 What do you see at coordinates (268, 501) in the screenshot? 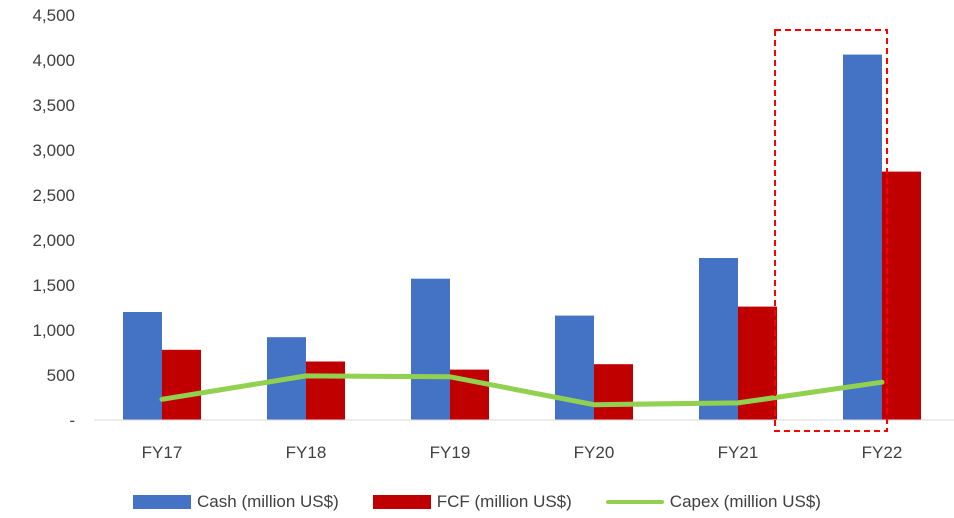
I see `legend-label-cash: Cash (million US$)` at bounding box center [268, 501].